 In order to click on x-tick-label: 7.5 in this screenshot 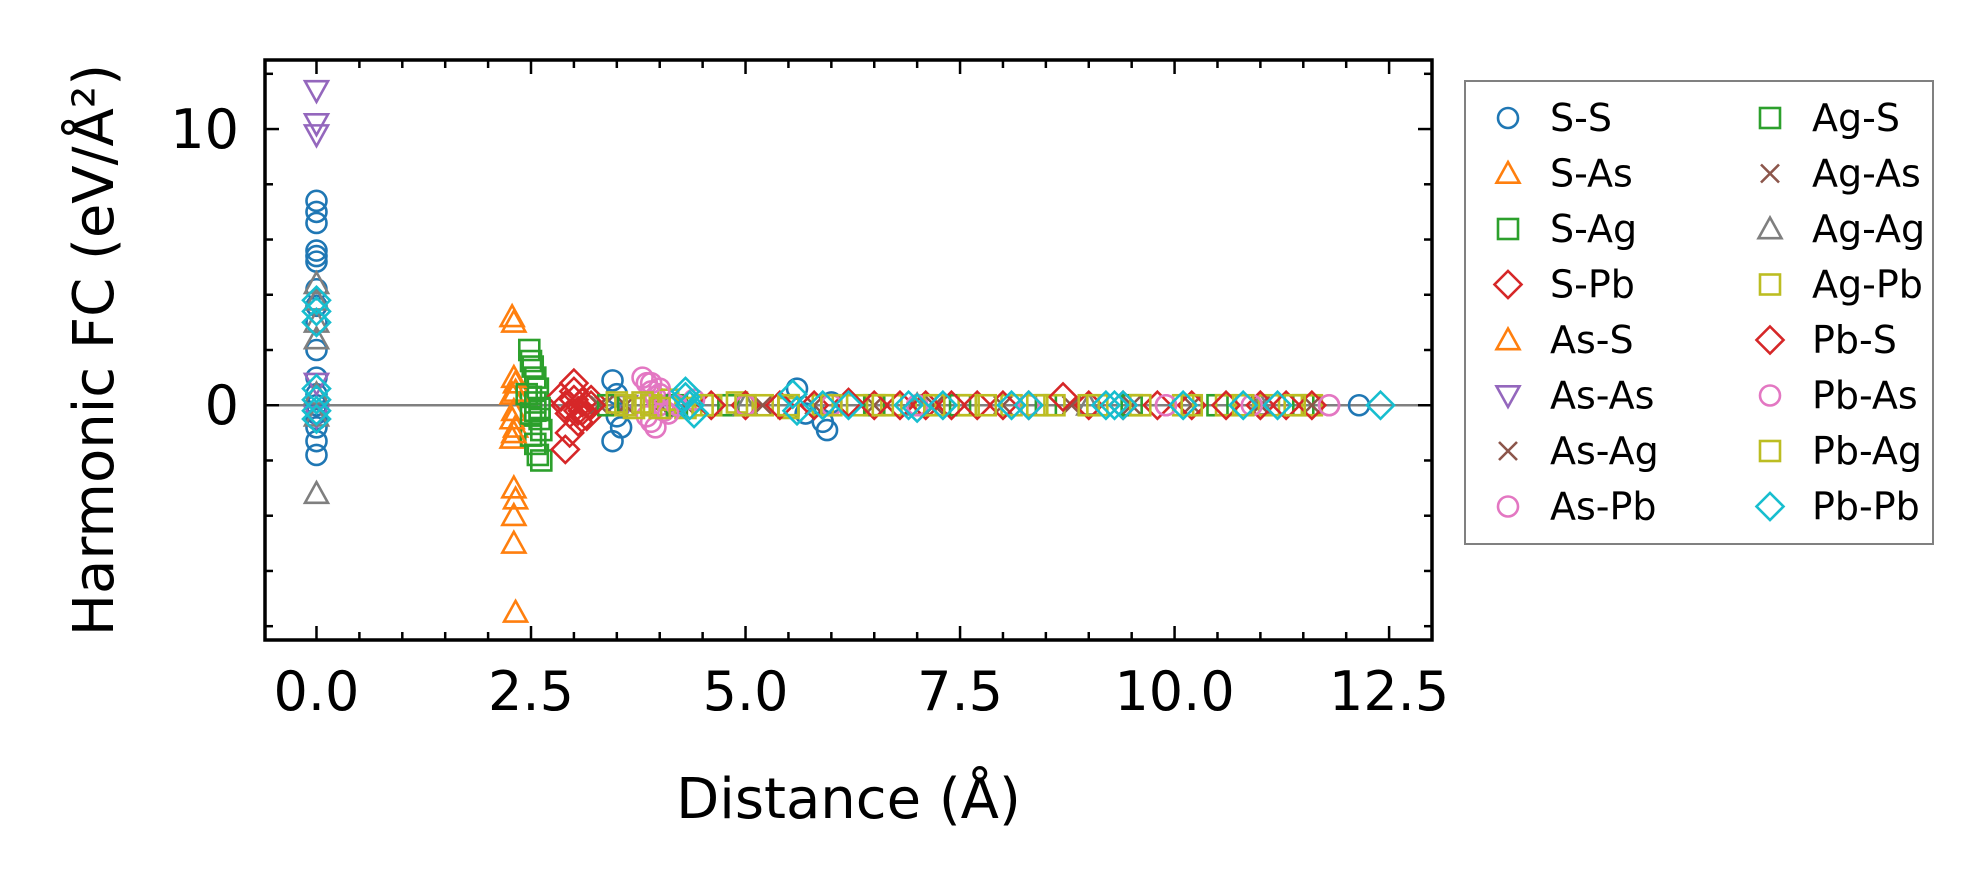, I will do `click(960, 691)`.